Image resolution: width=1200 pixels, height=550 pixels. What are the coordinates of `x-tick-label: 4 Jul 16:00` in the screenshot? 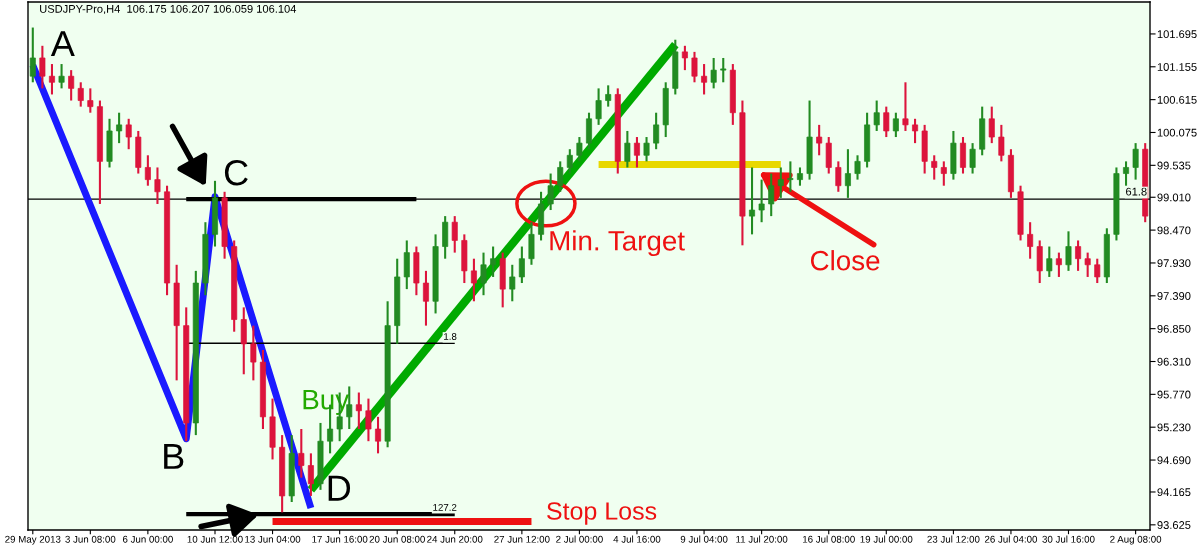 It's located at (637, 539).